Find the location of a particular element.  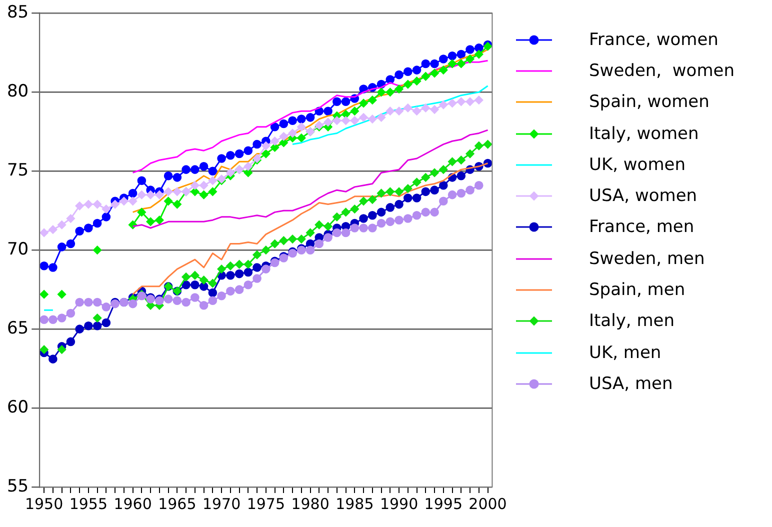

x-tick-label: 1955 is located at coordinates (88, 503).